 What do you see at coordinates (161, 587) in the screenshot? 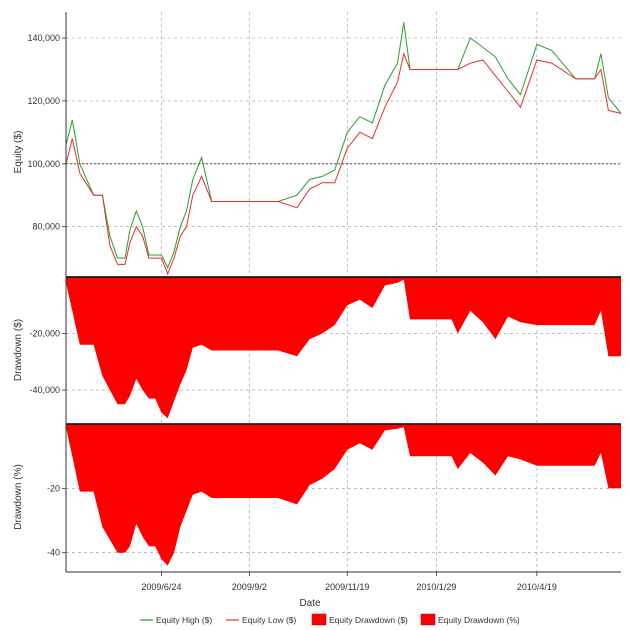
I see `x-tick-label: 2009/6/24` at bounding box center [161, 587].